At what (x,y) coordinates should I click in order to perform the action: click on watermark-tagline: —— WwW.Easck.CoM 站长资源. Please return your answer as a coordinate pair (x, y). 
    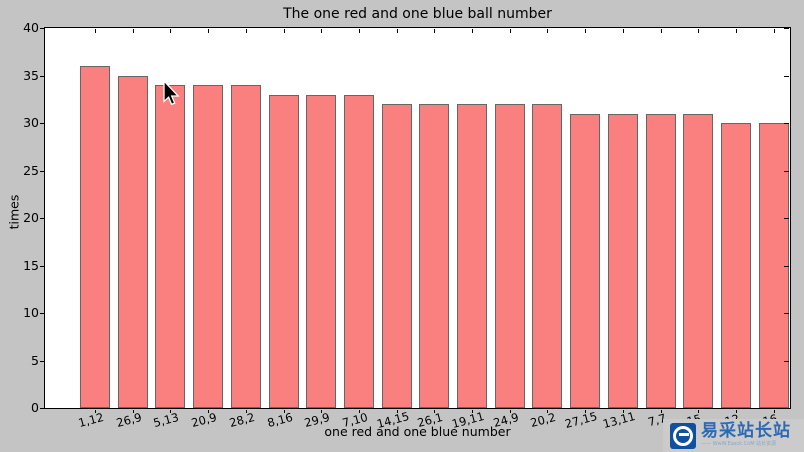
    Looking at the image, I should click on (739, 444).